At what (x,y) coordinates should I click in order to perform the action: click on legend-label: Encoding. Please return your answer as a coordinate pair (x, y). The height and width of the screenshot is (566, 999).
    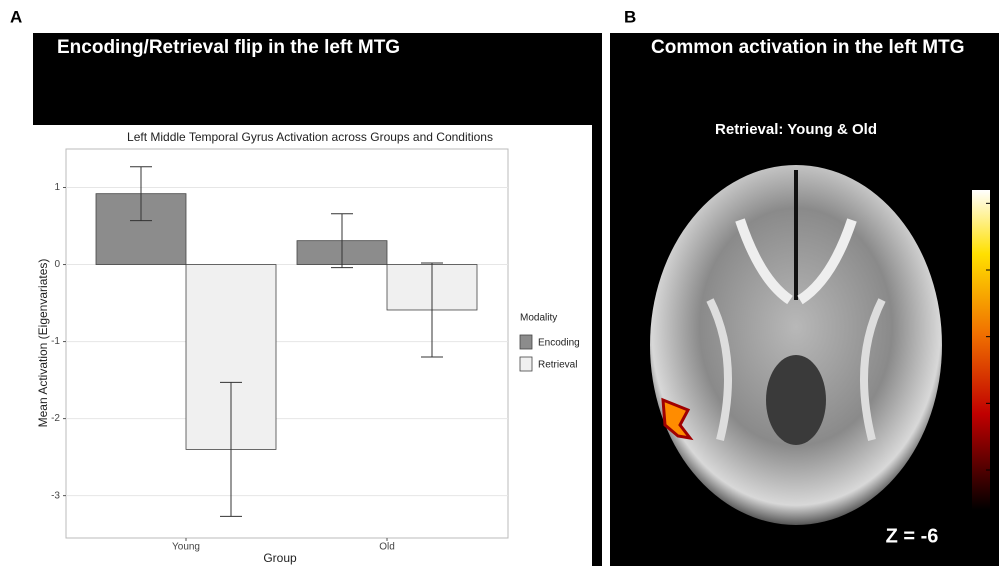
    Looking at the image, I should click on (559, 343).